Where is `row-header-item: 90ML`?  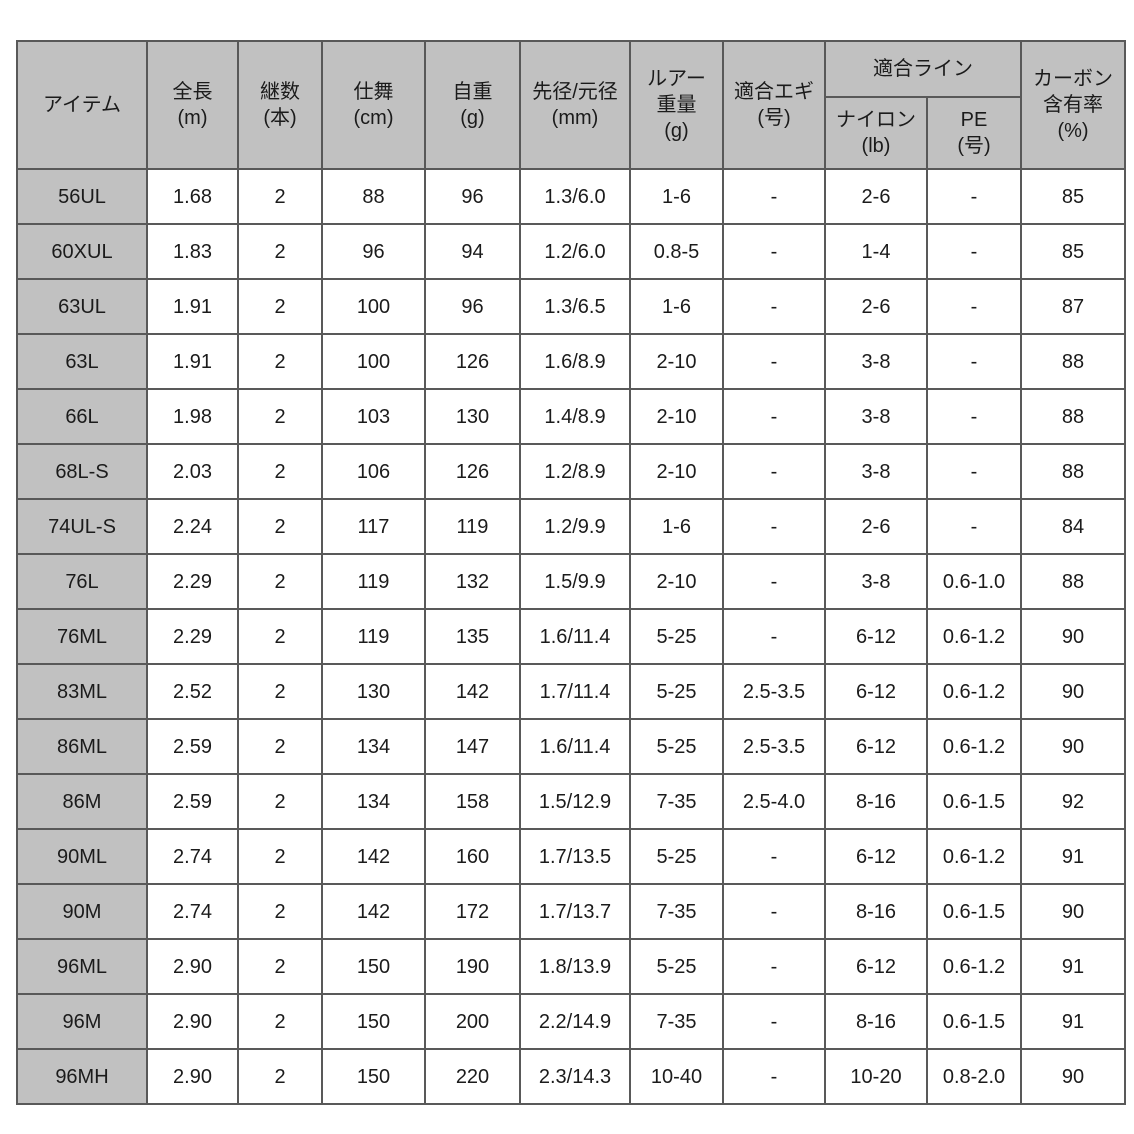 row-header-item: 90ML is located at coordinates (82, 856).